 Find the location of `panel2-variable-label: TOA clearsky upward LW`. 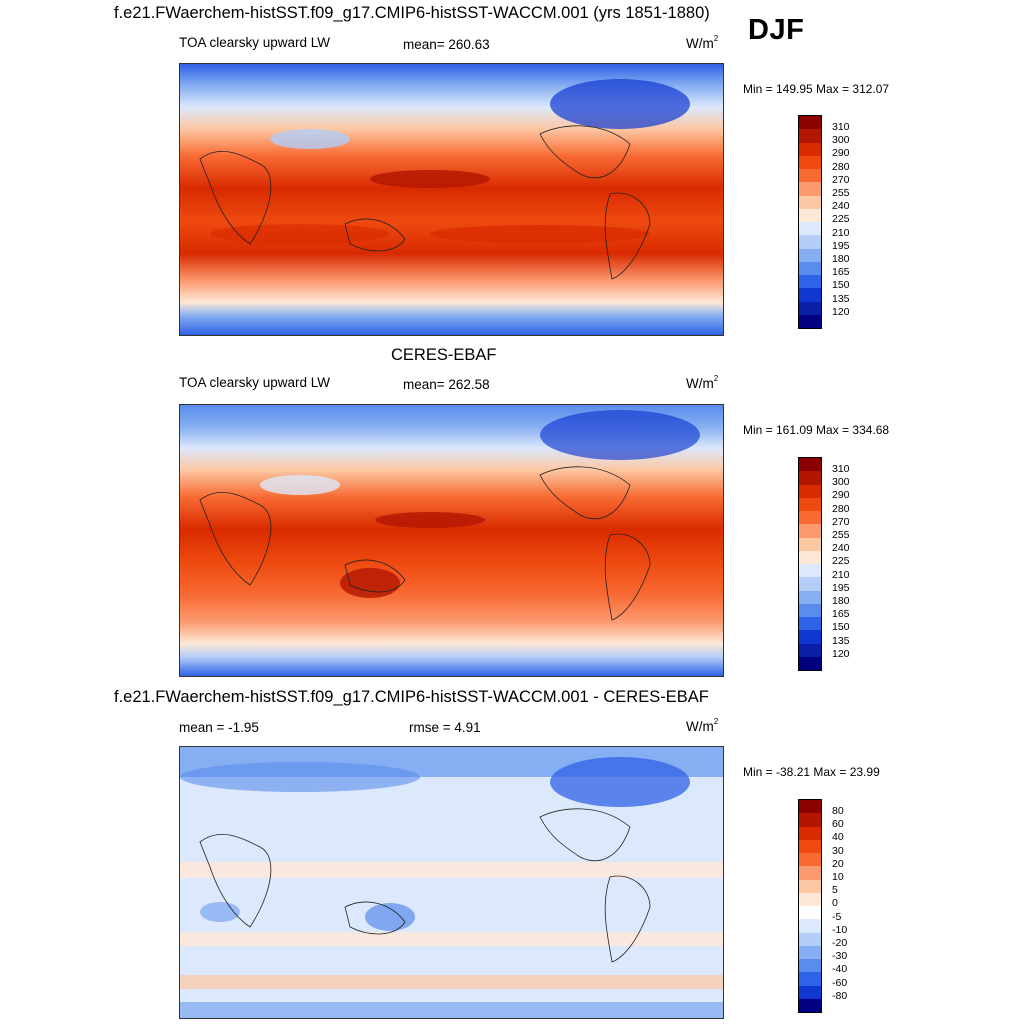

panel2-variable-label: TOA clearsky upward LW is located at coordinates (255, 382).